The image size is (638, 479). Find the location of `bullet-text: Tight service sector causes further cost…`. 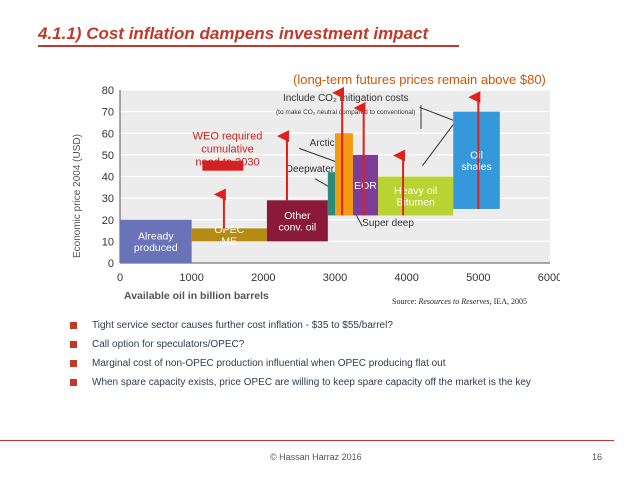

bullet-text: Tight service sector causes further cost… is located at coordinates (242, 325).